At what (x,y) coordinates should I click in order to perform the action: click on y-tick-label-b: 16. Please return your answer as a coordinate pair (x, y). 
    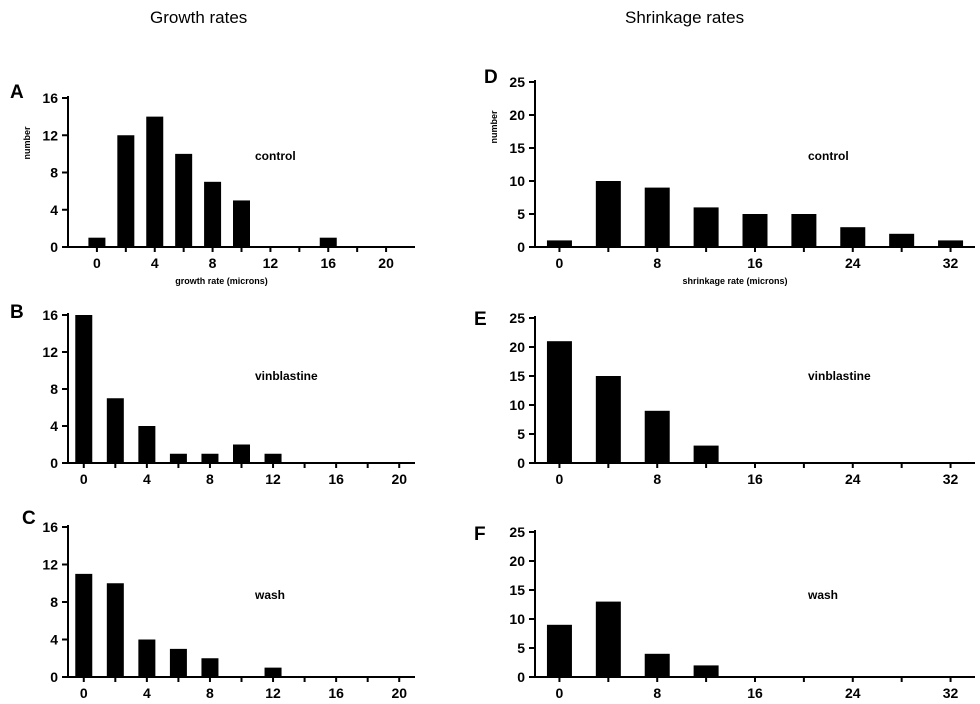
    Looking at the image, I should click on (50, 315).